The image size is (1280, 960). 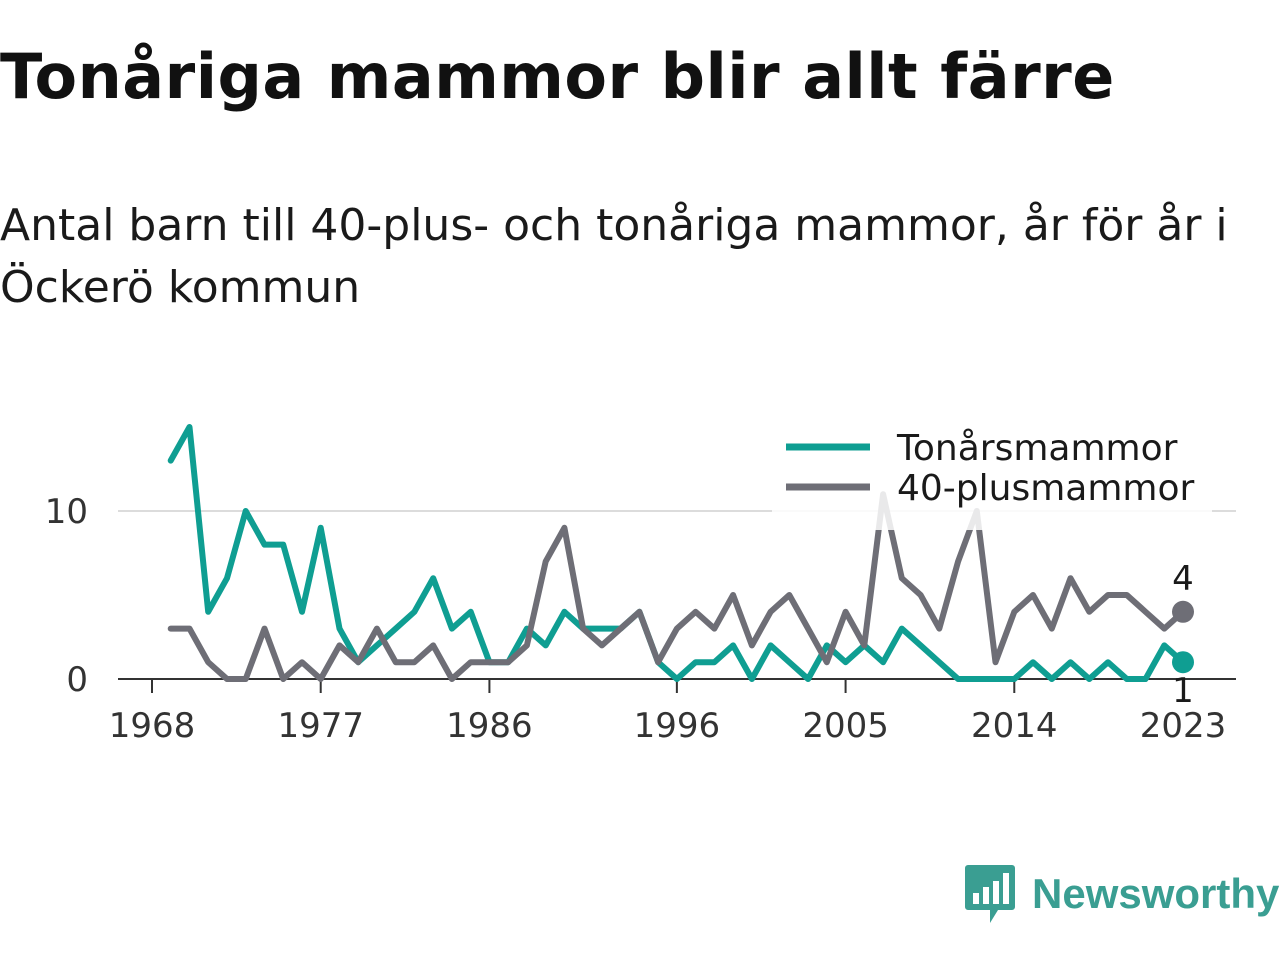 What do you see at coordinates (557, 76) in the screenshot?
I see `chart-title: Tonåriga mammor blir allt färre` at bounding box center [557, 76].